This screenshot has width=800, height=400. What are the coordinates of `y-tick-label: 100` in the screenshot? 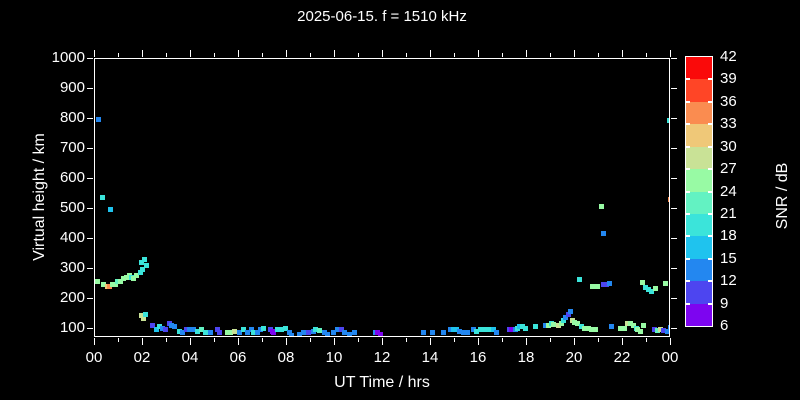 It's located at (72, 327).